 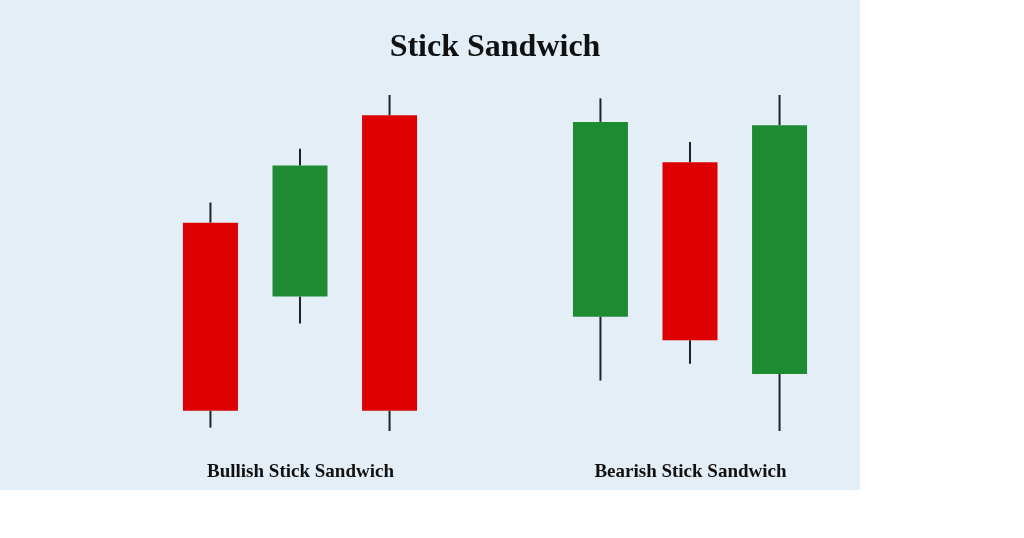 What do you see at coordinates (691, 470) in the screenshot?
I see `x-axis-title: Bearish Stick Sandwich` at bounding box center [691, 470].